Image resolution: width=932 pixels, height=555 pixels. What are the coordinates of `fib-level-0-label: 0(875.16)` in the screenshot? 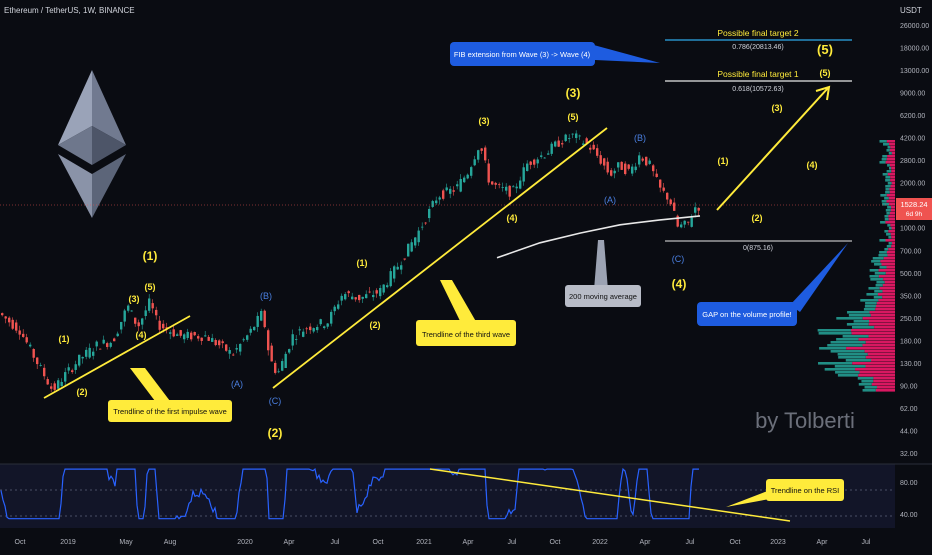 It's located at (758, 248).